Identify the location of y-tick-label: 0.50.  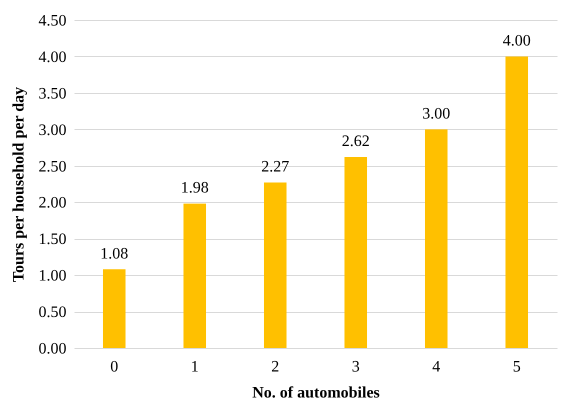
(52, 313).